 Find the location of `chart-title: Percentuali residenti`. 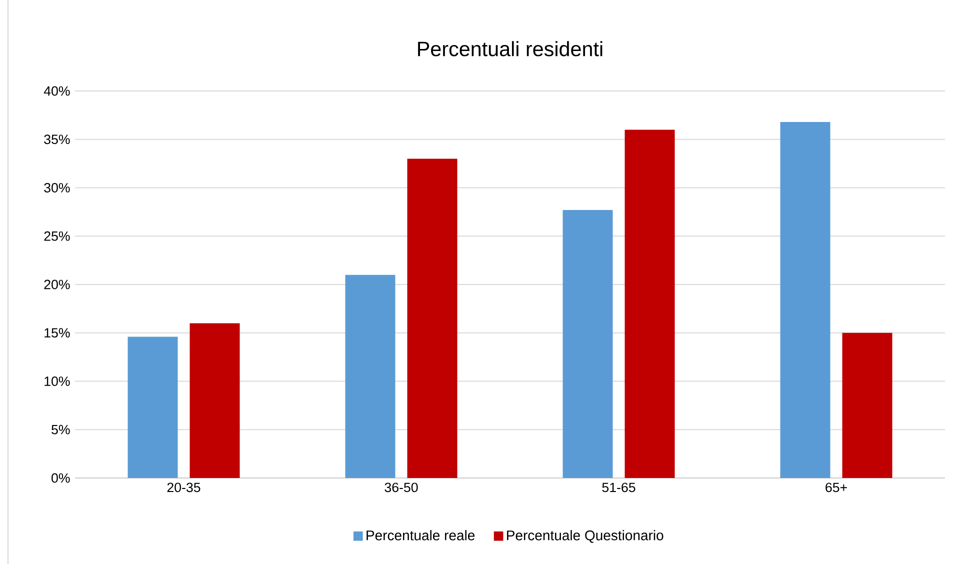

chart-title: Percentuali residenti is located at coordinates (510, 48).